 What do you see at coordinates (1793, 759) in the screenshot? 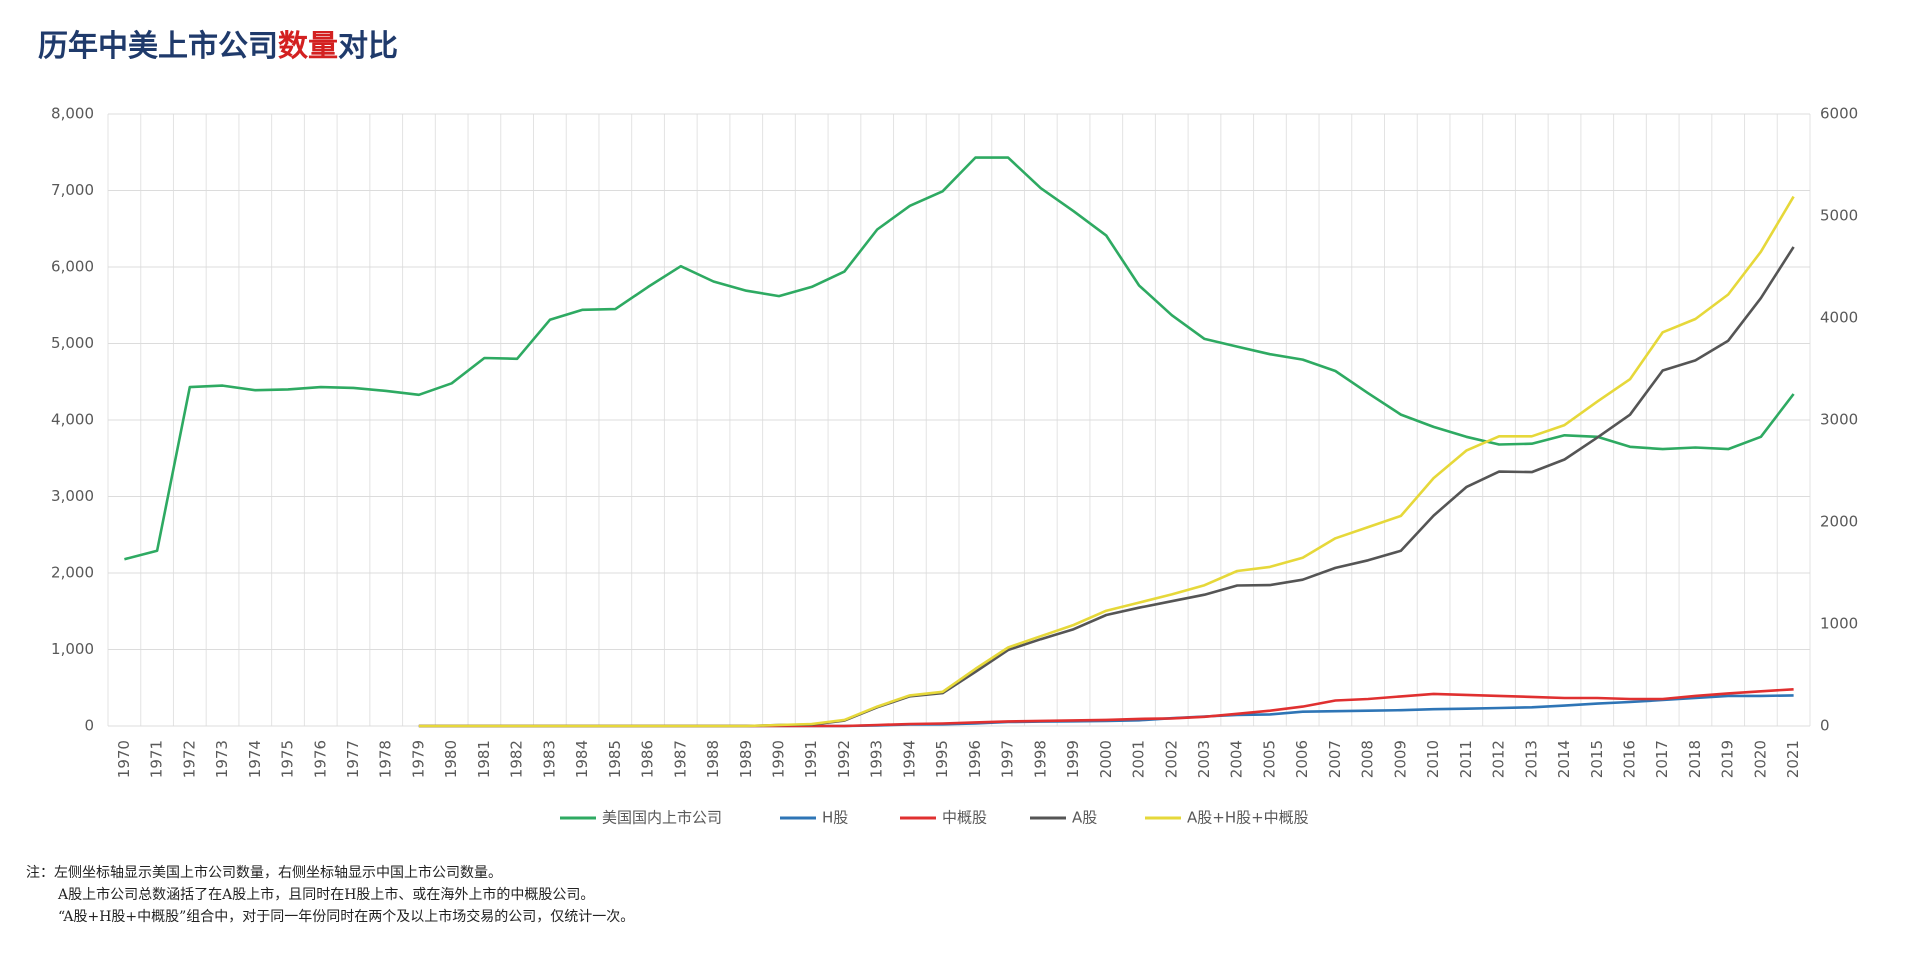
I see `x-tick-label: 2021` at bounding box center [1793, 759].